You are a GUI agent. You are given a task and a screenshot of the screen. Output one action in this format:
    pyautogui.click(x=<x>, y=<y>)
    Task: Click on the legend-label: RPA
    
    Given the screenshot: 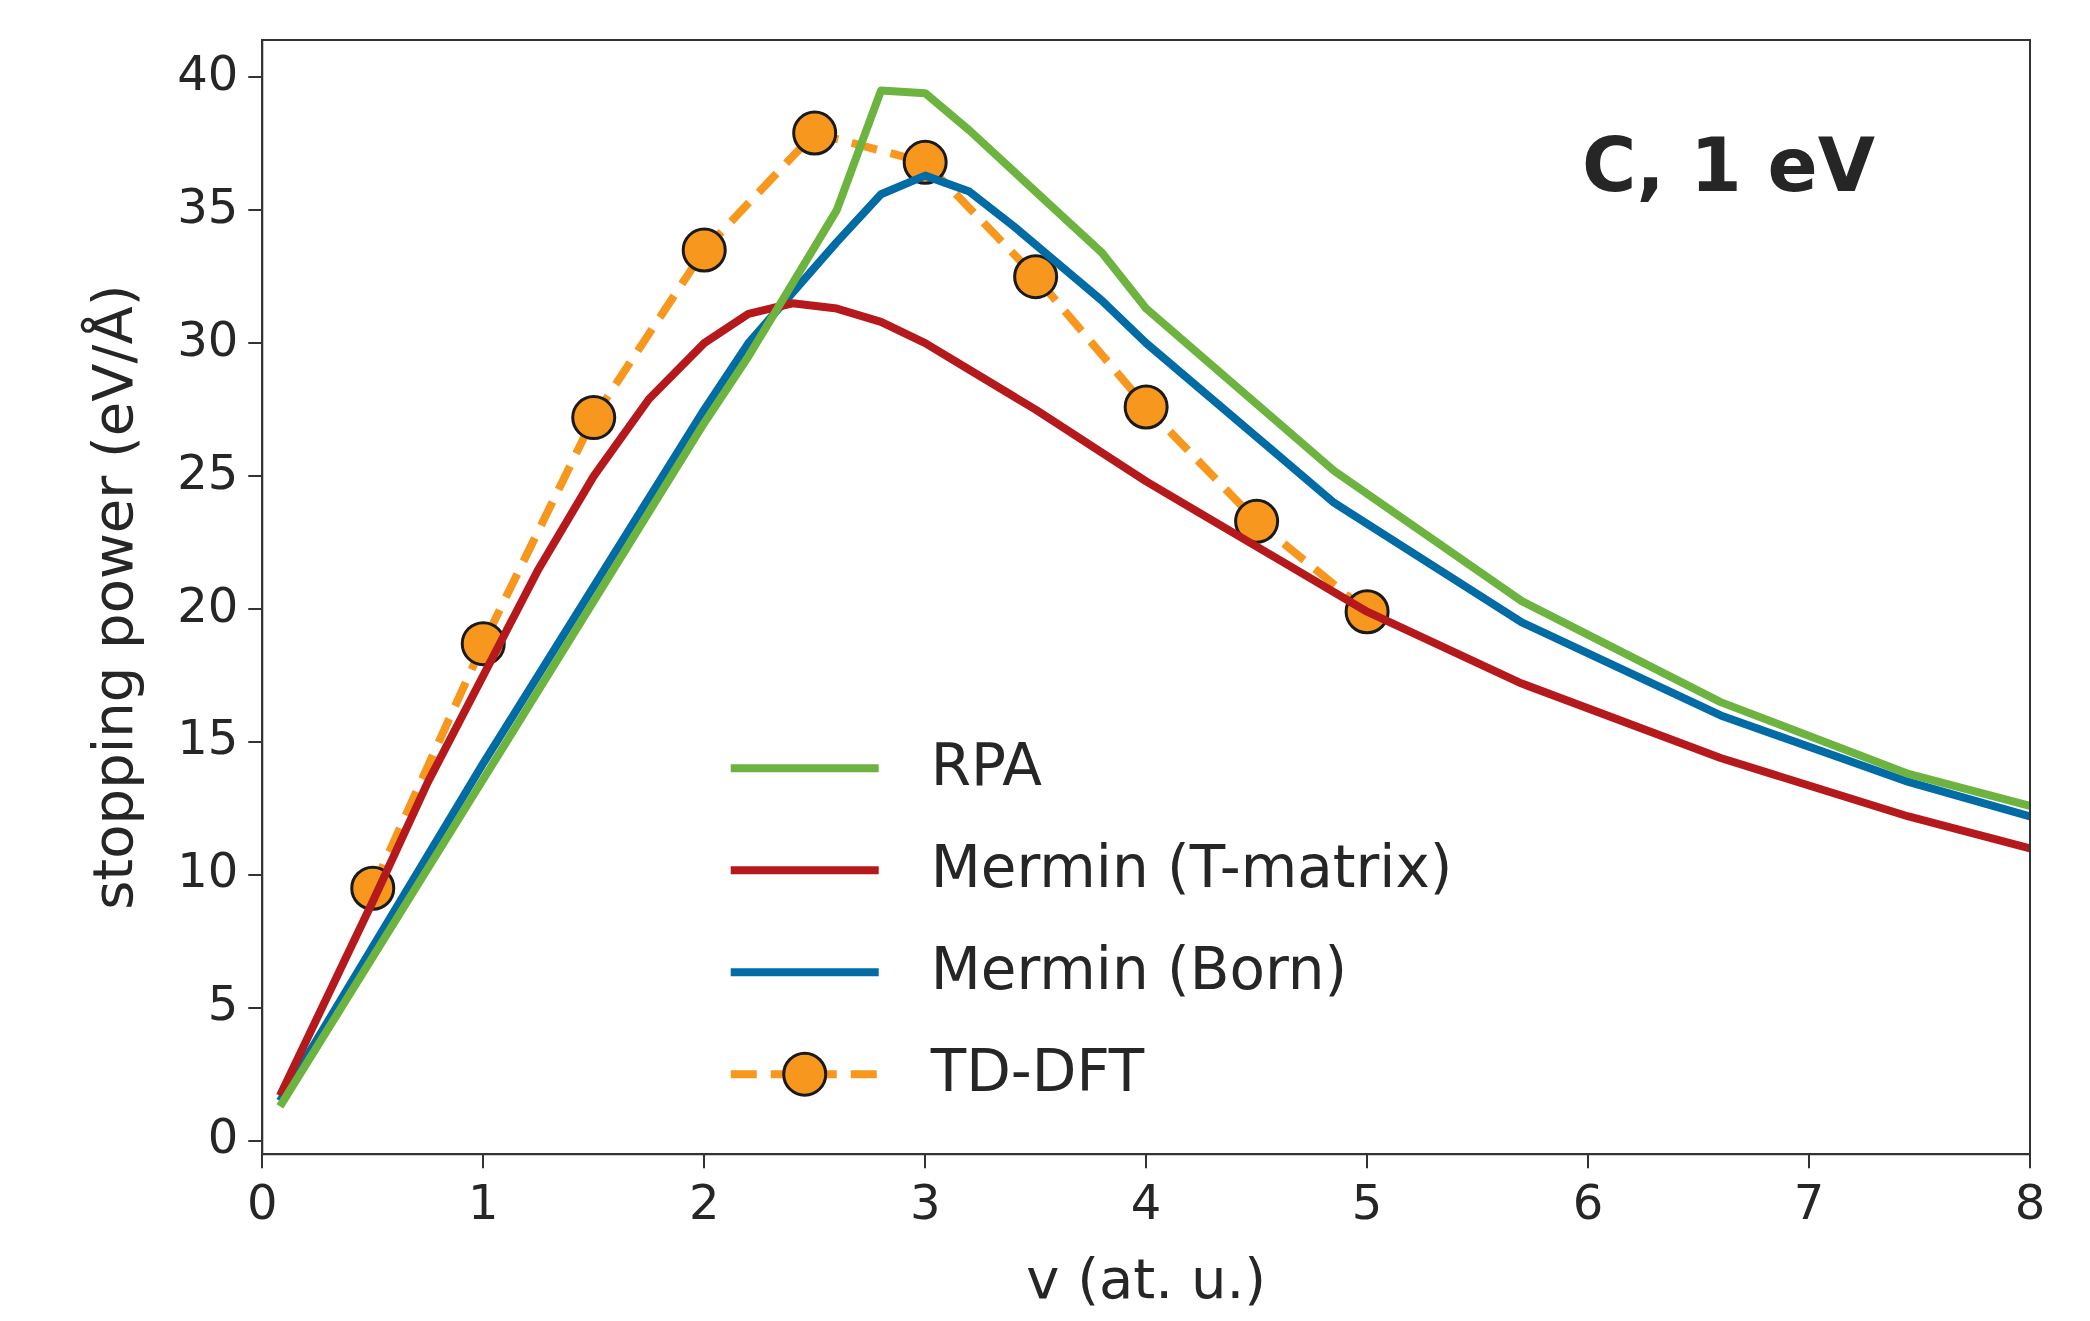 What is the action you would take?
    pyautogui.click(x=986, y=765)
    